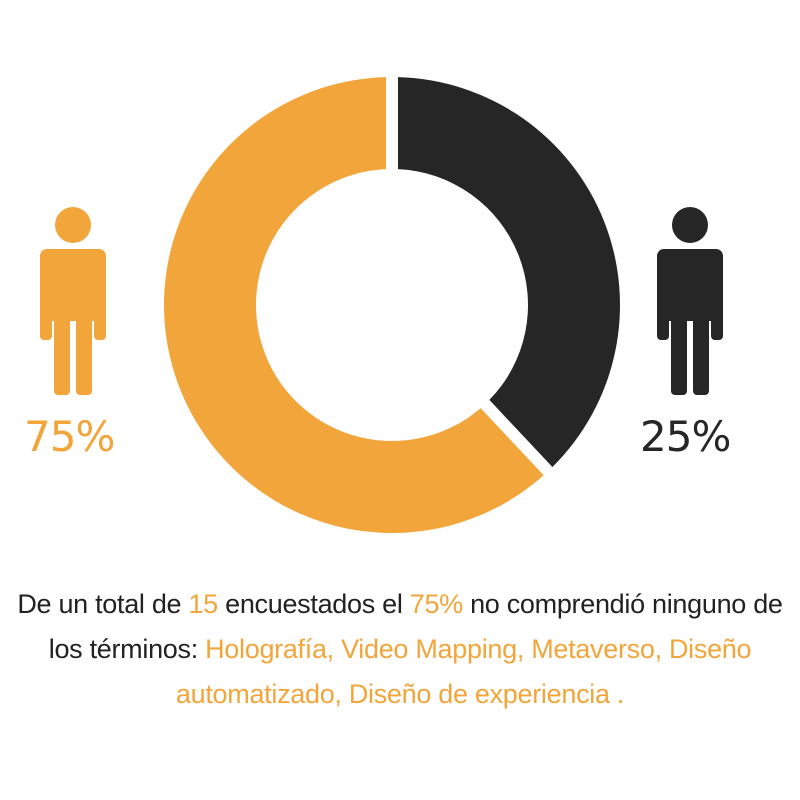  What do you see at coordinates (685, 436) in the screenshot?
I see `legend-percent-dark: 25%` at bounding box center [685, 436].